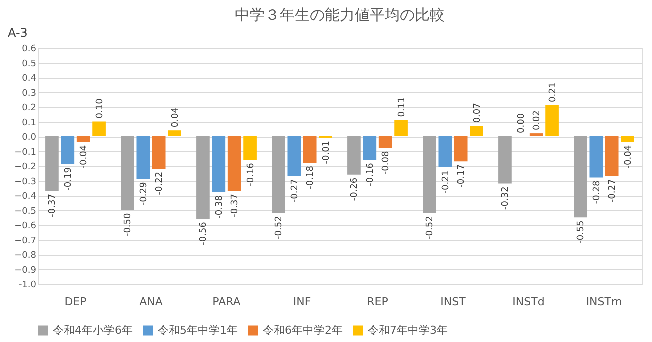 This screenshot has width=652, height=342. What do you see at coordinates (25, 167) in the screenshot?
I see `y-tick-label: −0.2` at bounding box center [25, 167].